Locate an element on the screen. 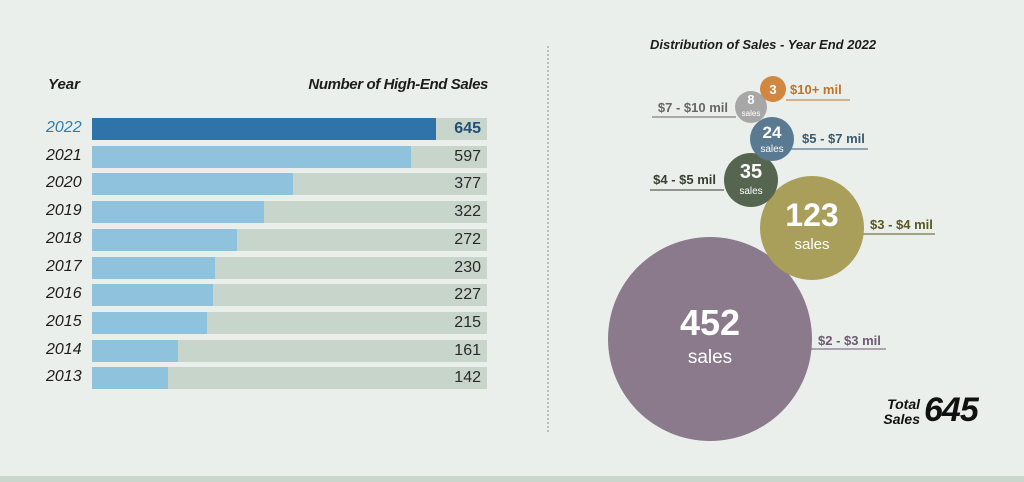 The image size is (1024, 482). bubble-group: 35 sales $4 - $5 mil is located at coordinates (714, 180).